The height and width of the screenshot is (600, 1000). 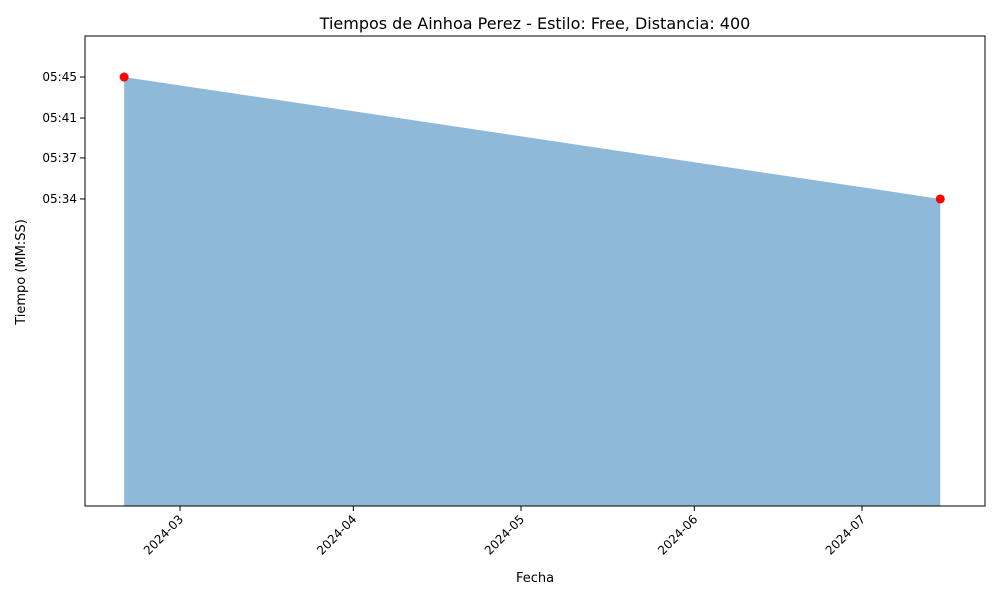 What do you see at coordinates (59, 77) in the screenshot?
I see `y-tick-label: 05:45` at bounding box center [59, 77].